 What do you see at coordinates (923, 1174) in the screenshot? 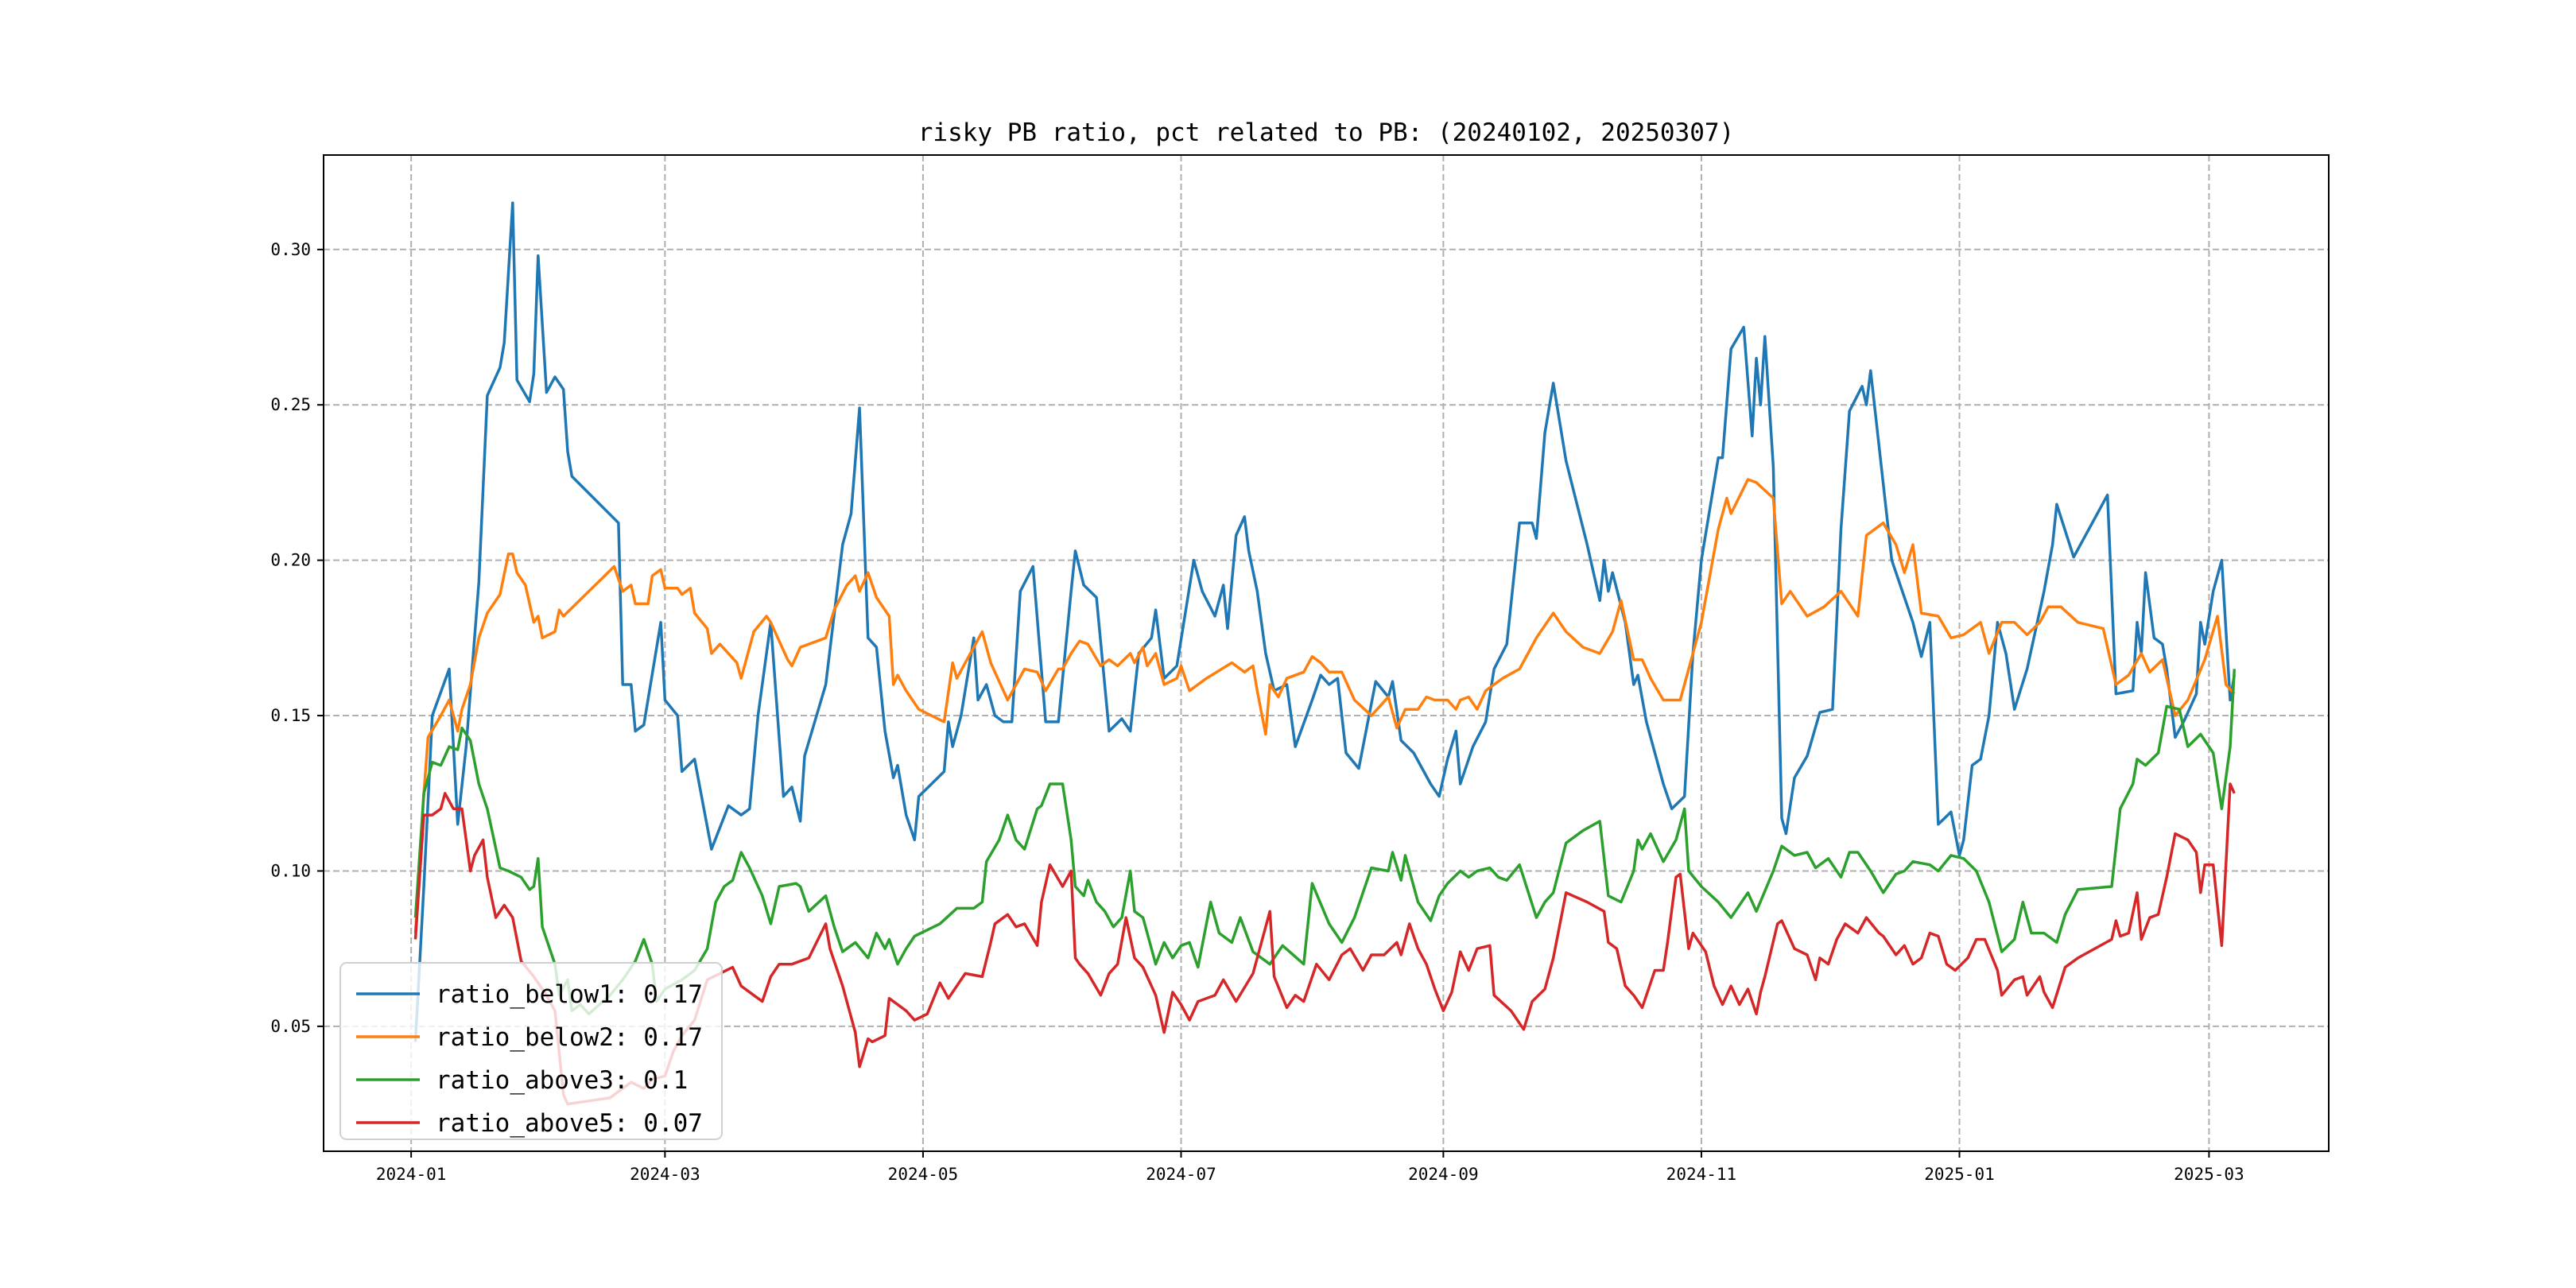
I see `x-tick-label: 2024-05` at bounding box center [923, 1174].